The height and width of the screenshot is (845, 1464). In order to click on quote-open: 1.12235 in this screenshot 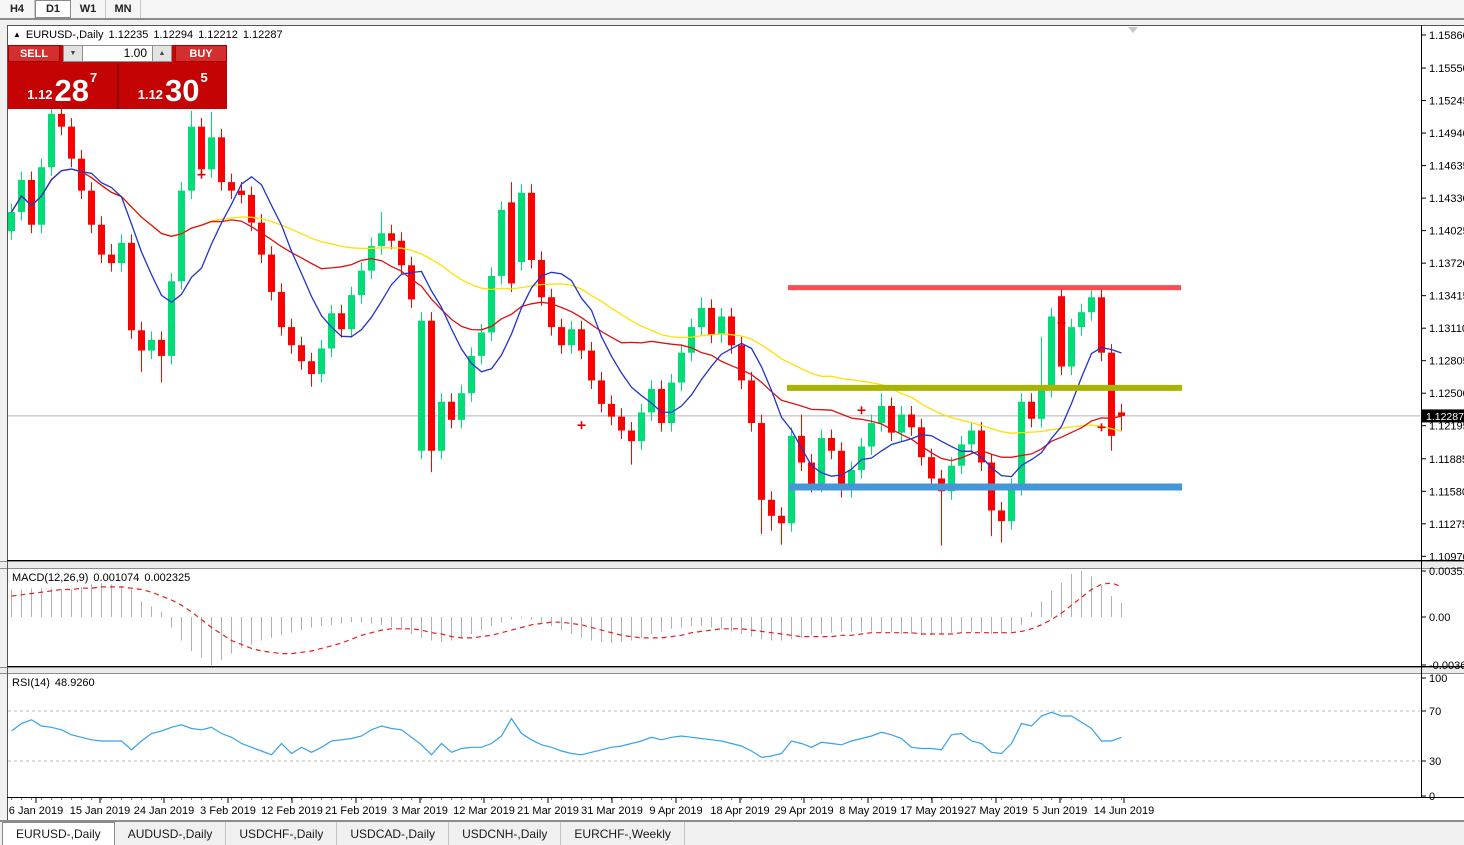, I will do `click(128, 35)`.